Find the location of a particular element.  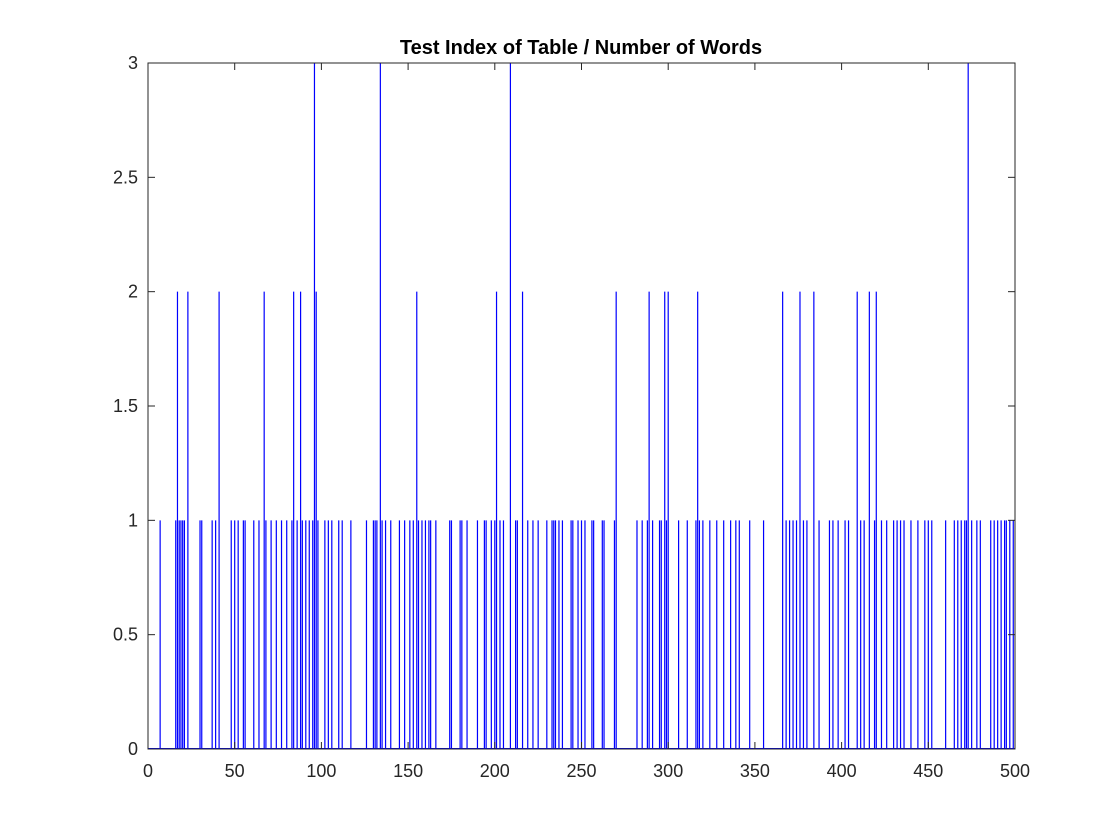

y-tick-label: 2 is located at coordinates (133, 292).